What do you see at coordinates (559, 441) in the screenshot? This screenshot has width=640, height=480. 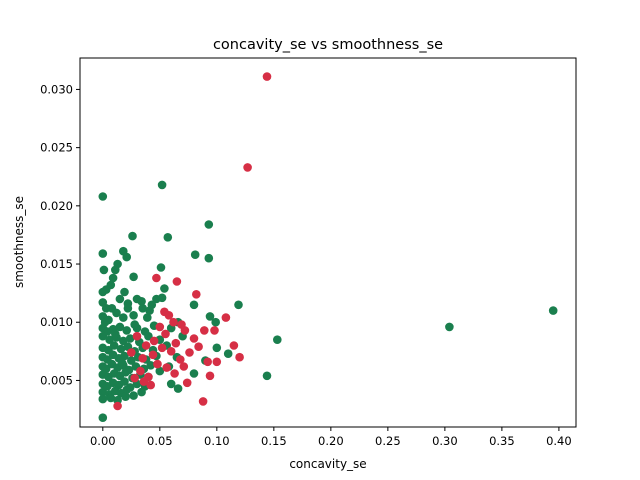 I see `x-tick-label: 0.40` at bounding box center [559, 441].